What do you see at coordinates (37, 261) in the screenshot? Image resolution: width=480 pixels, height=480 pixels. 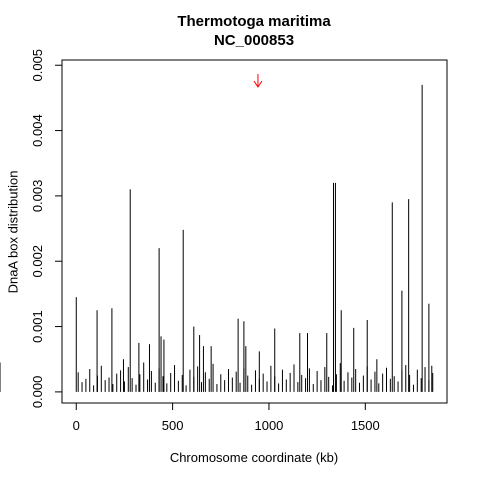 I see `y-tick-label: 0.002` at bounding box center [37, 261].